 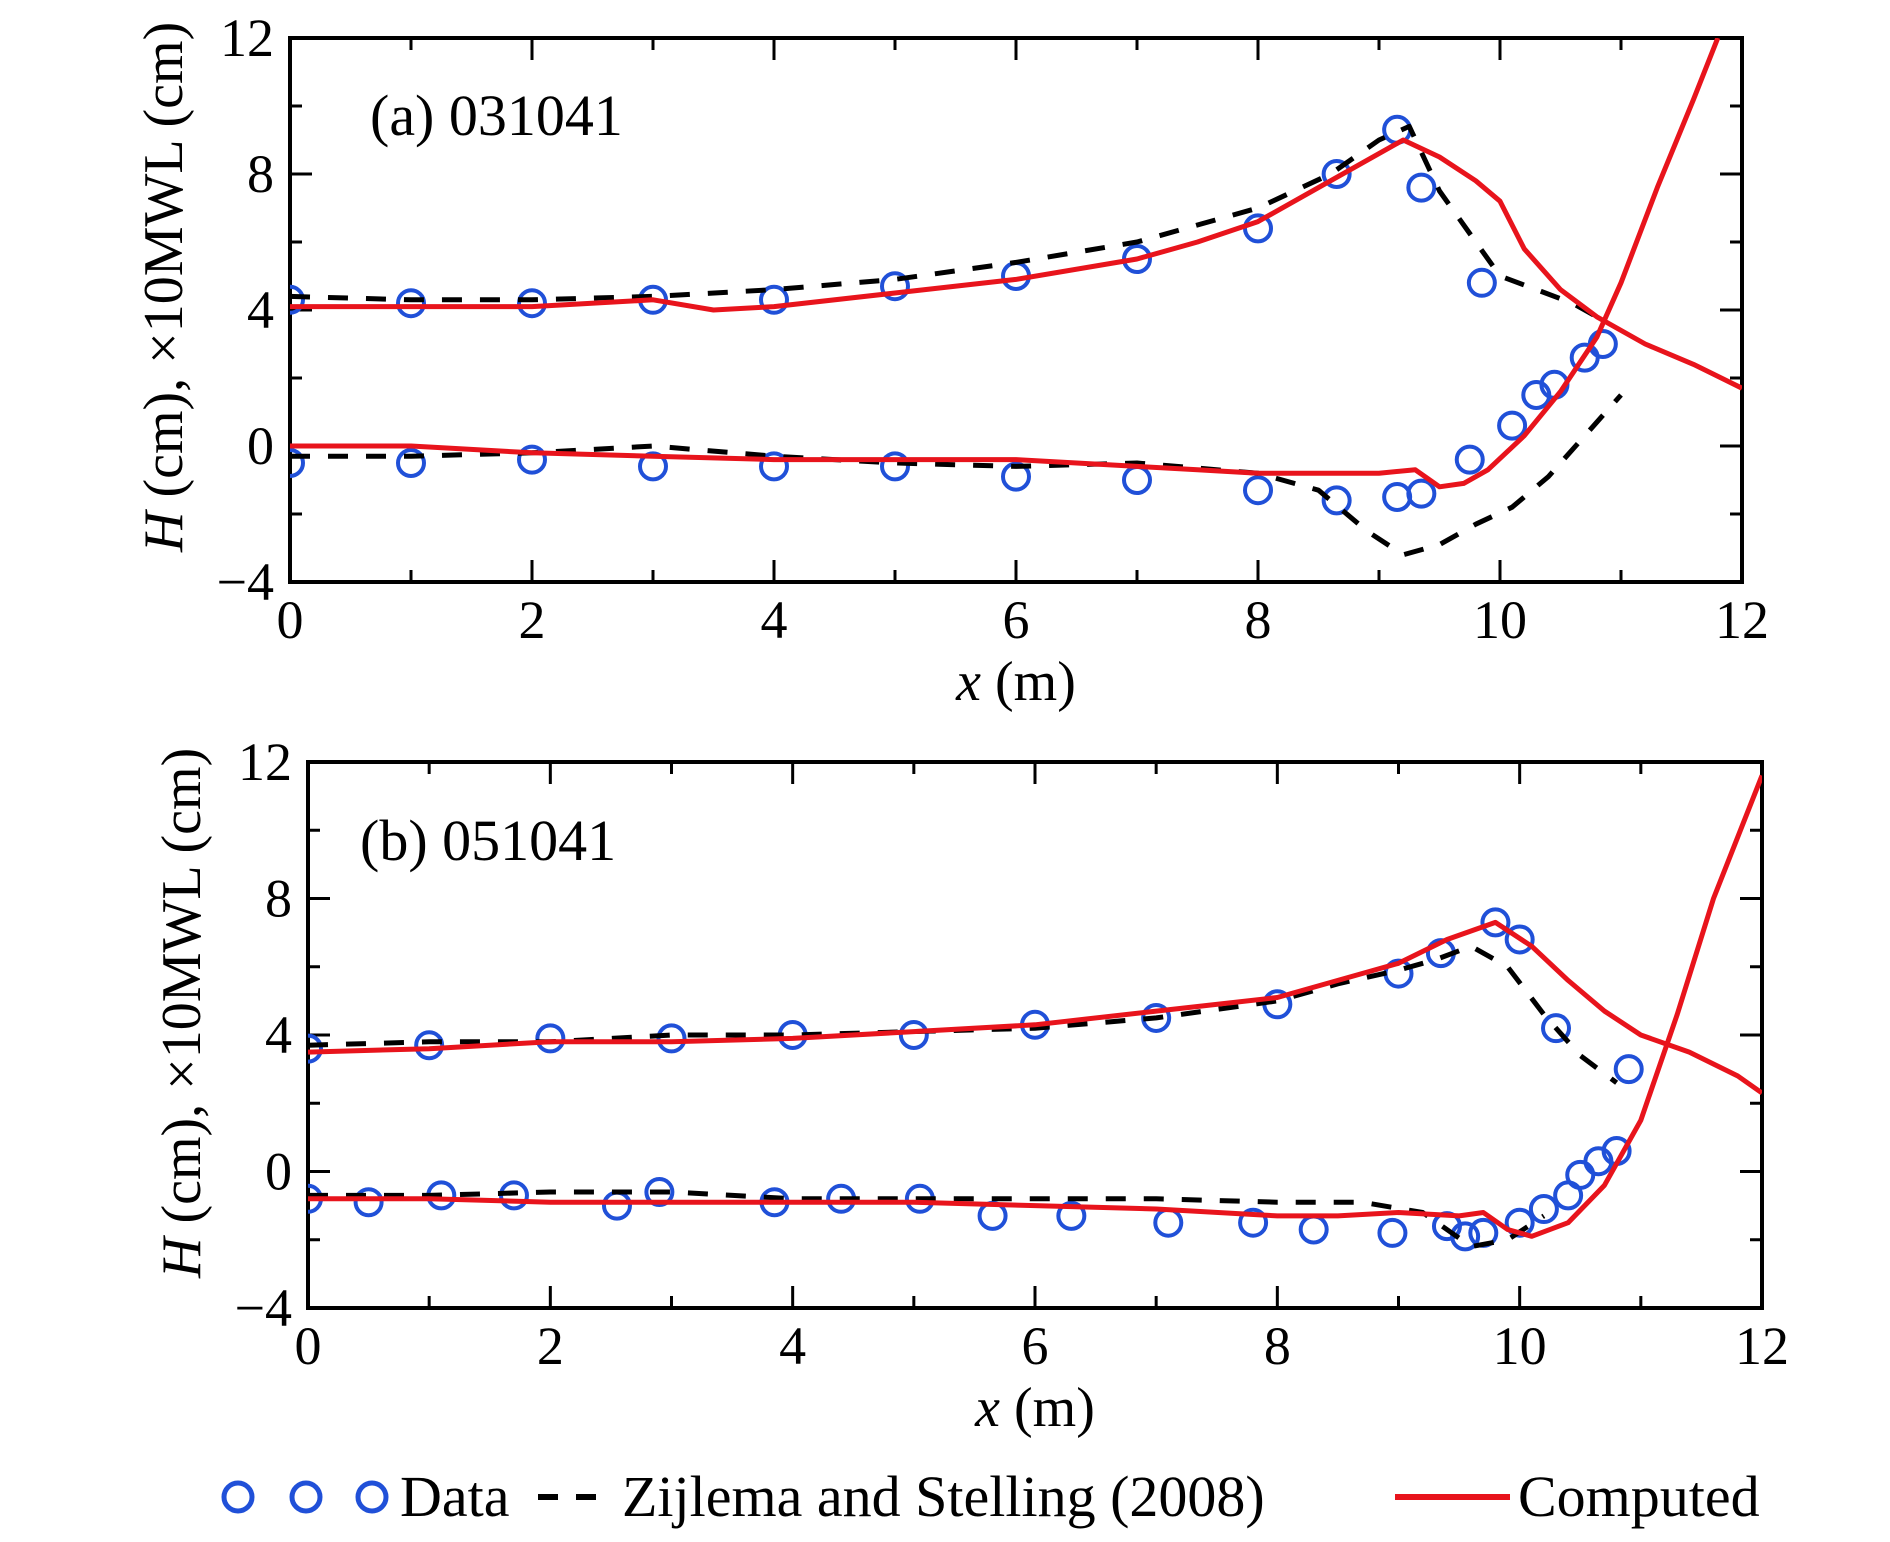 What do you see at coordinates (943, 1496) in the screenshot?
I see `legend-label-zijlema: Zijlema and Stelling (2008)` at bounding box center [943, 1496].